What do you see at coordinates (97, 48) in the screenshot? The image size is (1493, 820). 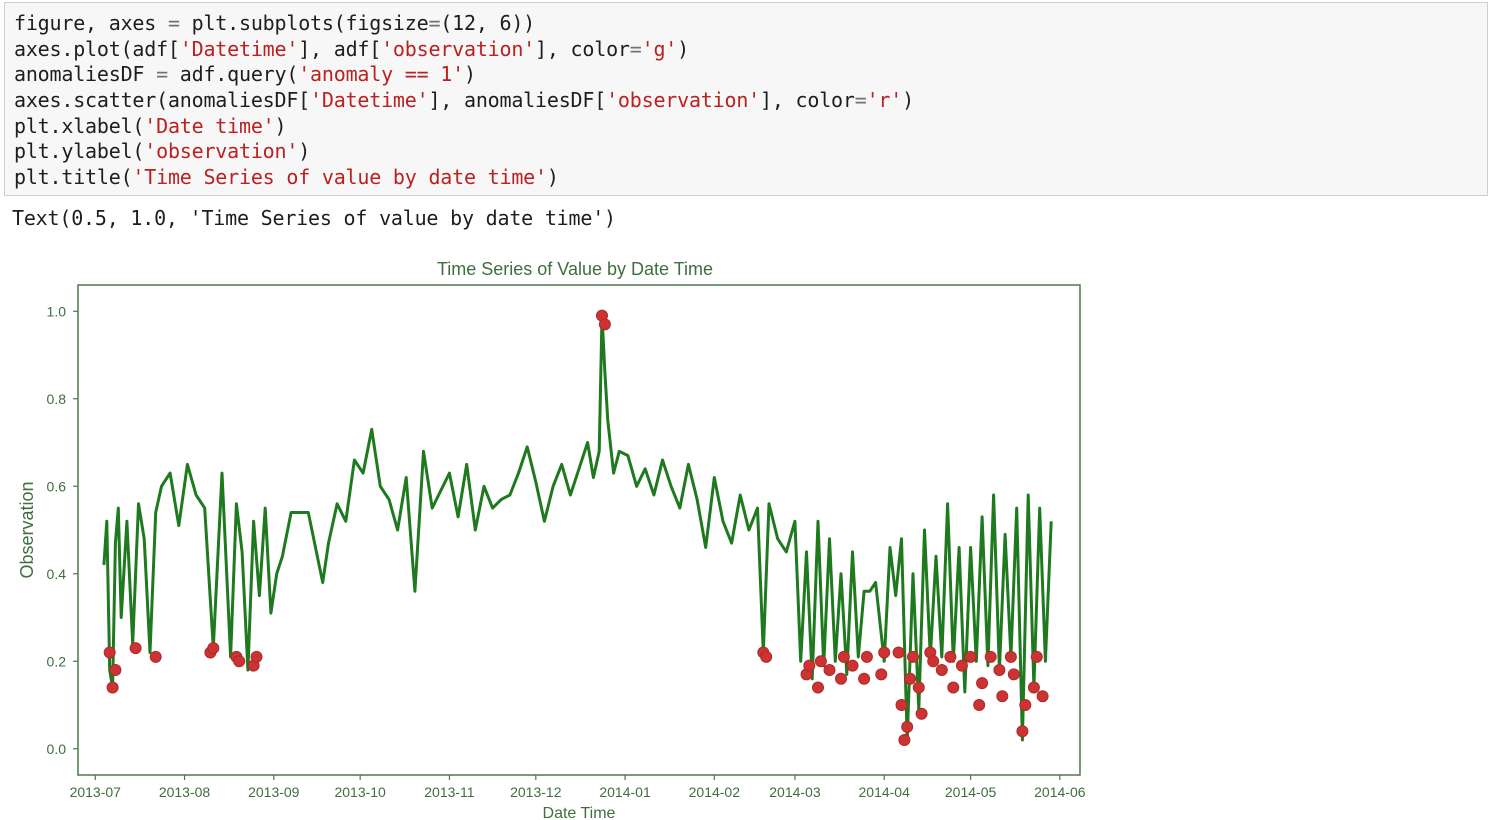 I see `code-token: axes.plot(adf[` at bounding box center [97, 48].